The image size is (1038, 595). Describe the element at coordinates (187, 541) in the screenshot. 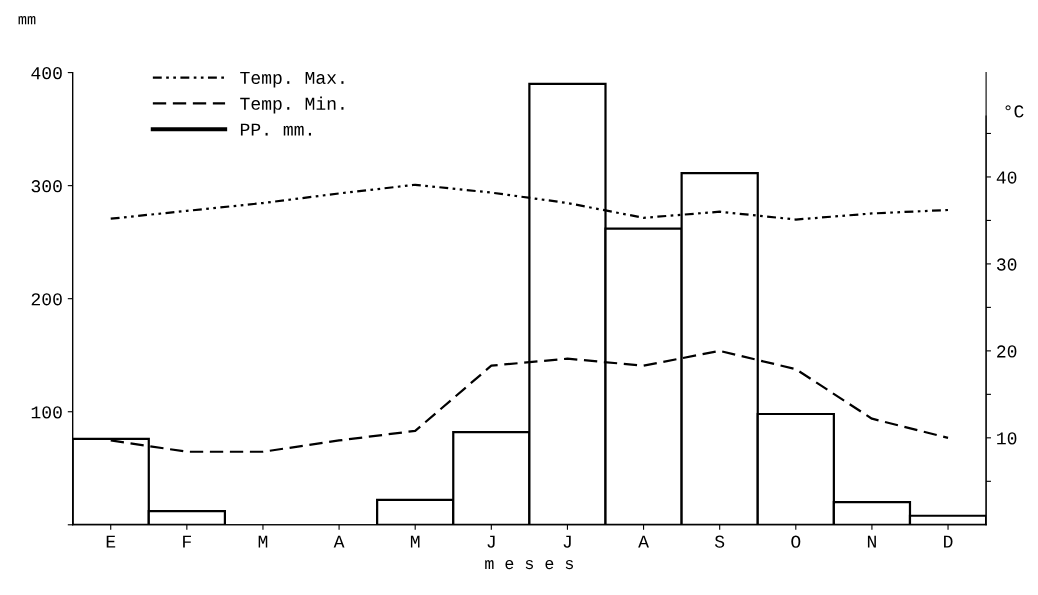

I see `x-tick-label: F` at that location.